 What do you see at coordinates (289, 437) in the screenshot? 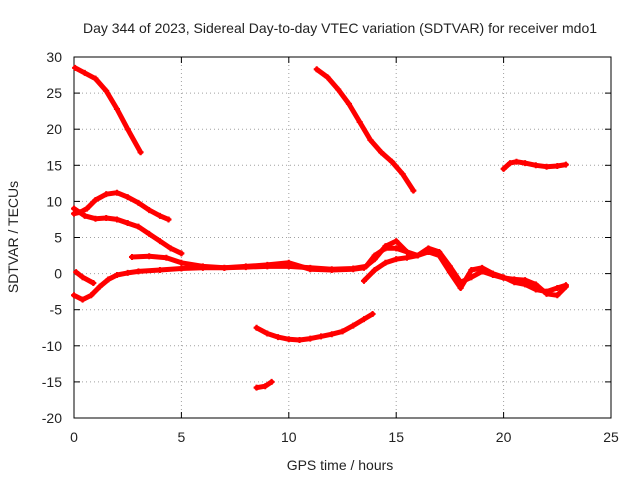
I see `x-tick-label: 10` at bounding box center [289, 437].